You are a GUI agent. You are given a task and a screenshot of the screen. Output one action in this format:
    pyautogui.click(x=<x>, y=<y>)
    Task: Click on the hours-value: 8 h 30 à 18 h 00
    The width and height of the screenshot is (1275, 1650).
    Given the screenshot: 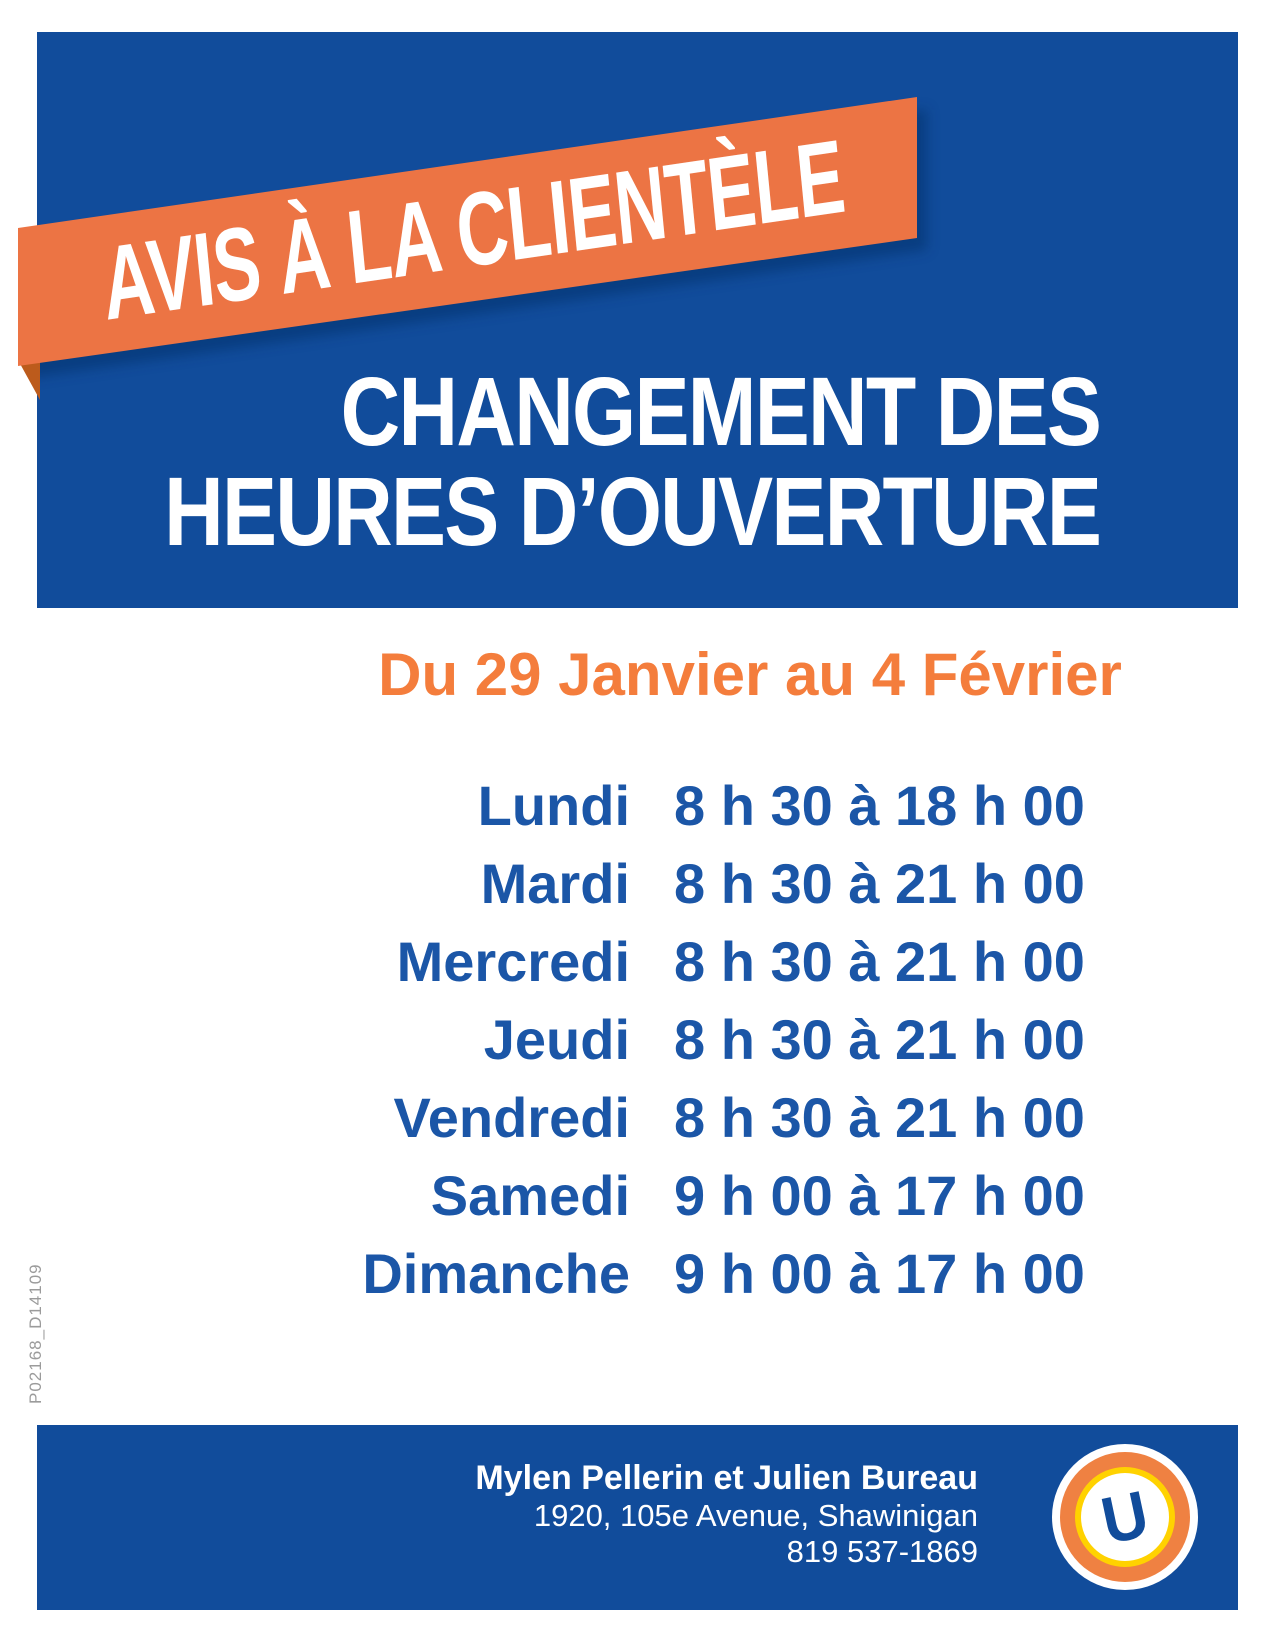 What is the action you would take?
    pyautogui.click(x=879, y=805)
    